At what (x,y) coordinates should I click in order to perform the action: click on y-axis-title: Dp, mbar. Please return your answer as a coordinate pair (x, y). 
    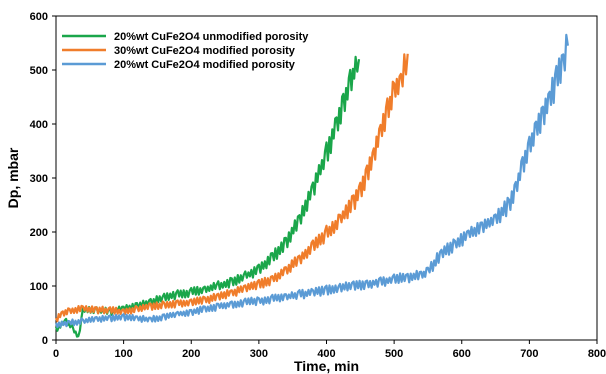
    Looking at the image, I should click on (13, 177).